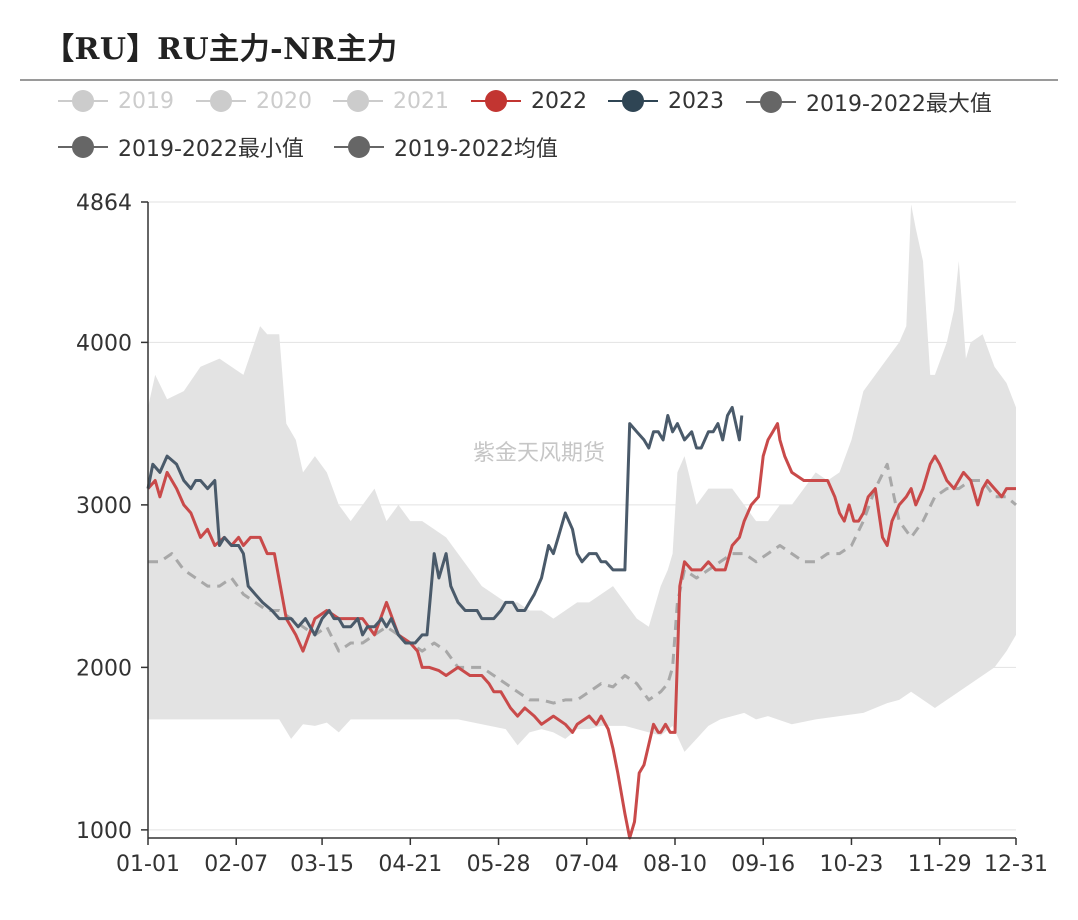 The image size is (1078, 920). Describe the element at coordinates (421, 101) in the screenshot. I see `legend-label: 2021` at that location.